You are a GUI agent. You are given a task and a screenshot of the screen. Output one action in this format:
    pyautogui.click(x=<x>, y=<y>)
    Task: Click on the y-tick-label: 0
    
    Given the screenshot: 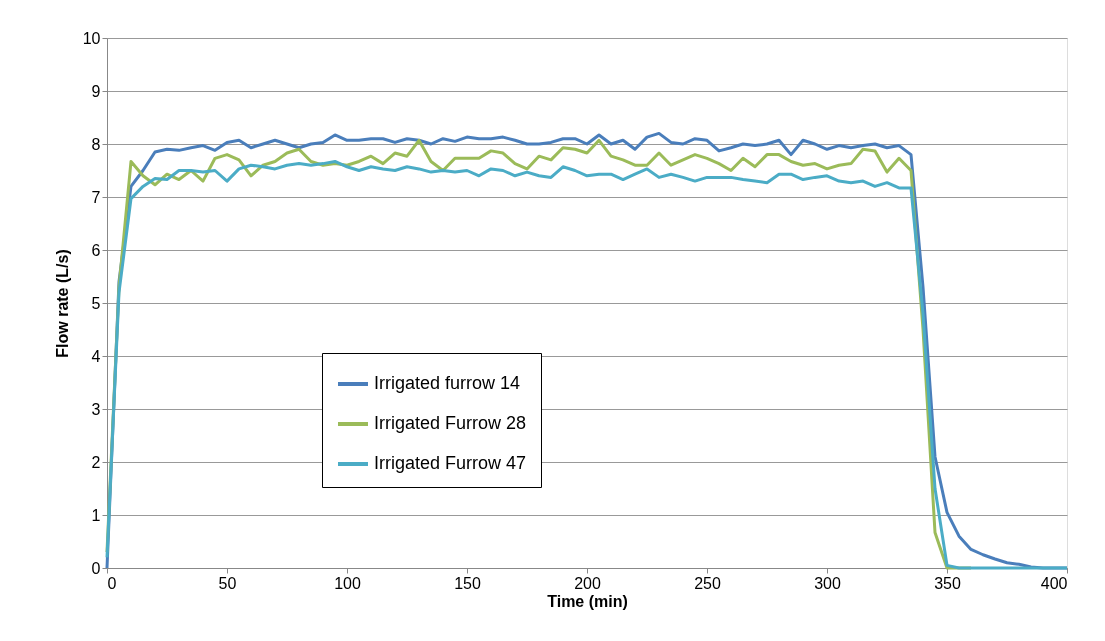 What is the action you would take?
    pyautogui.click(x=96, y=568)
    